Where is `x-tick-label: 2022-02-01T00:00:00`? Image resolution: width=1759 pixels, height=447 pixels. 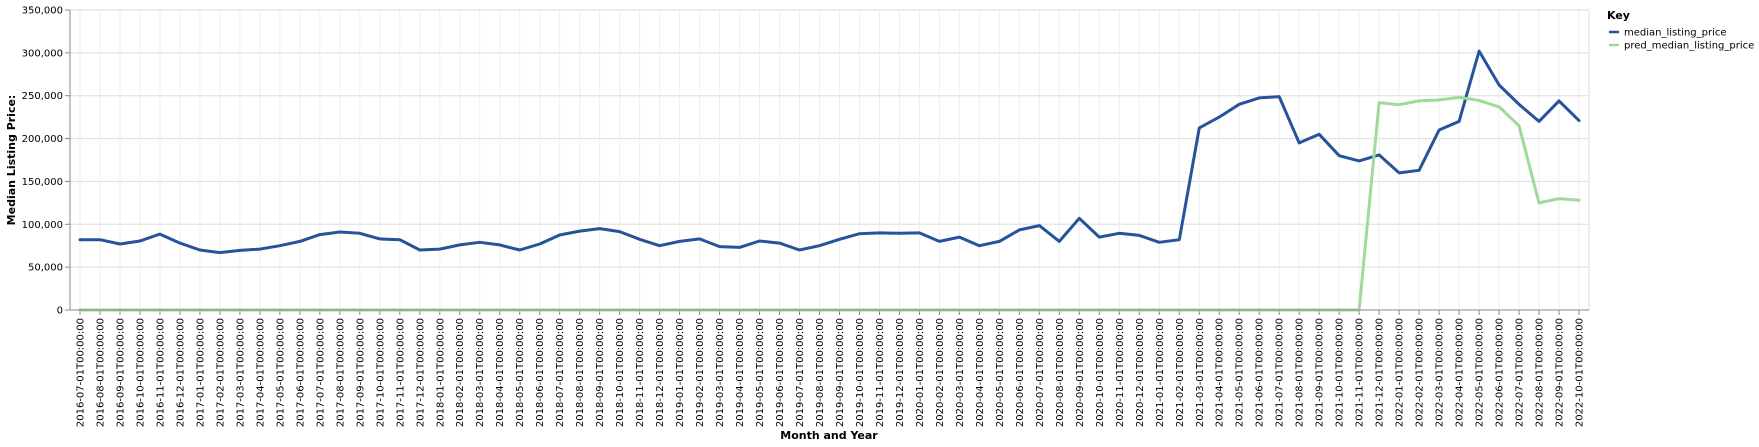
x-tick-label: 2022-02-01T00:00:00 is located at coordinates (1420, 372).